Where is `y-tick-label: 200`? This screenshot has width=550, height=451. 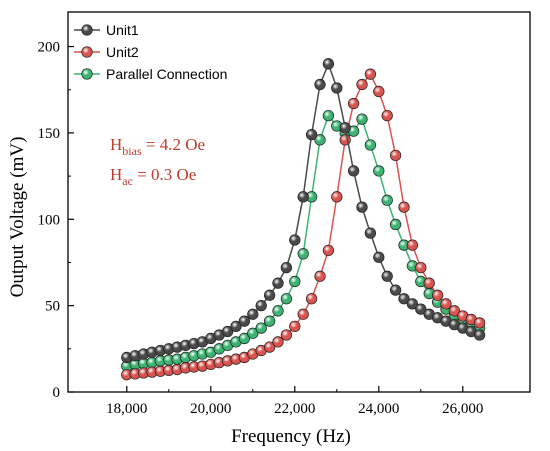
y-tick-label: 200 is located at coordinates (49, 48).